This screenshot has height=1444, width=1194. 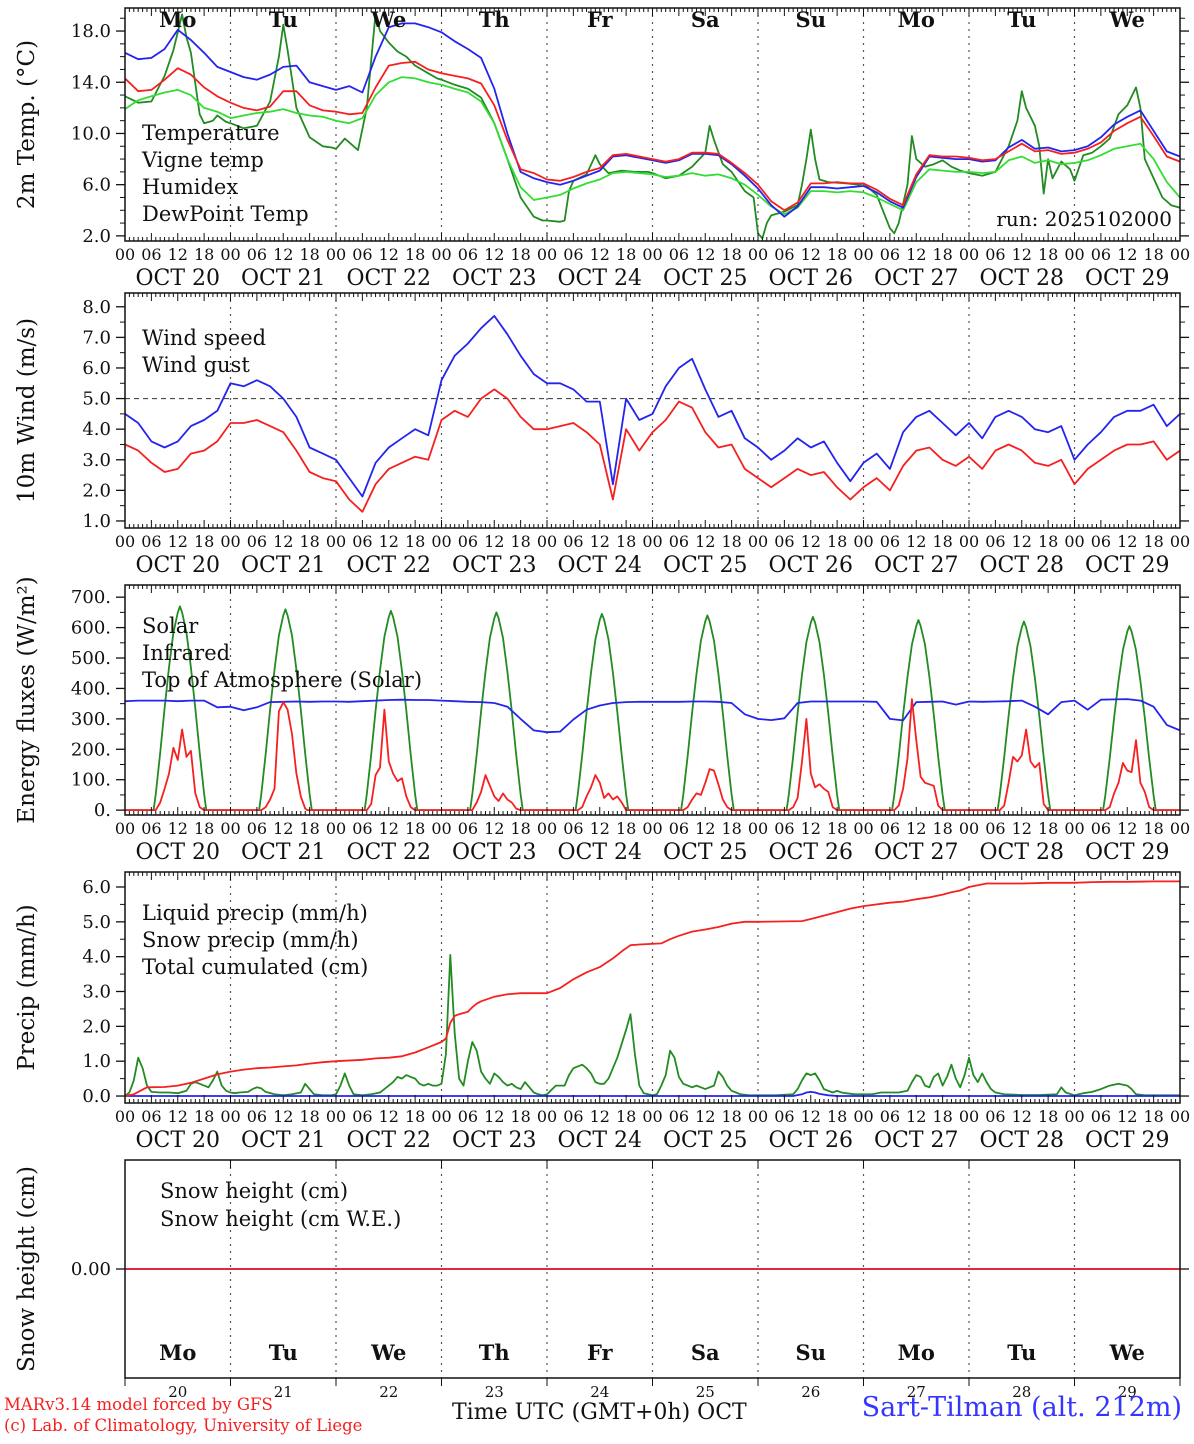 What do you see at coordinates (96, 922) in the screenshot?
I see `y-tick-label: 5.0` at bounding box center [96, 922].